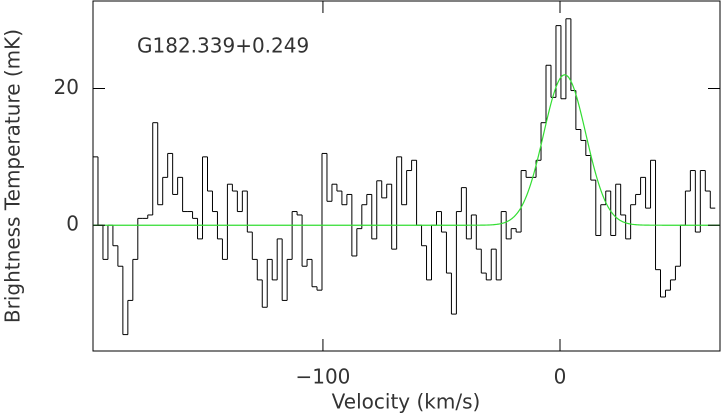 The image size is (722, 419). Describe the element at coordinates (66, 87) in the screenshot. I see `y-tick-label: 20` at that location.